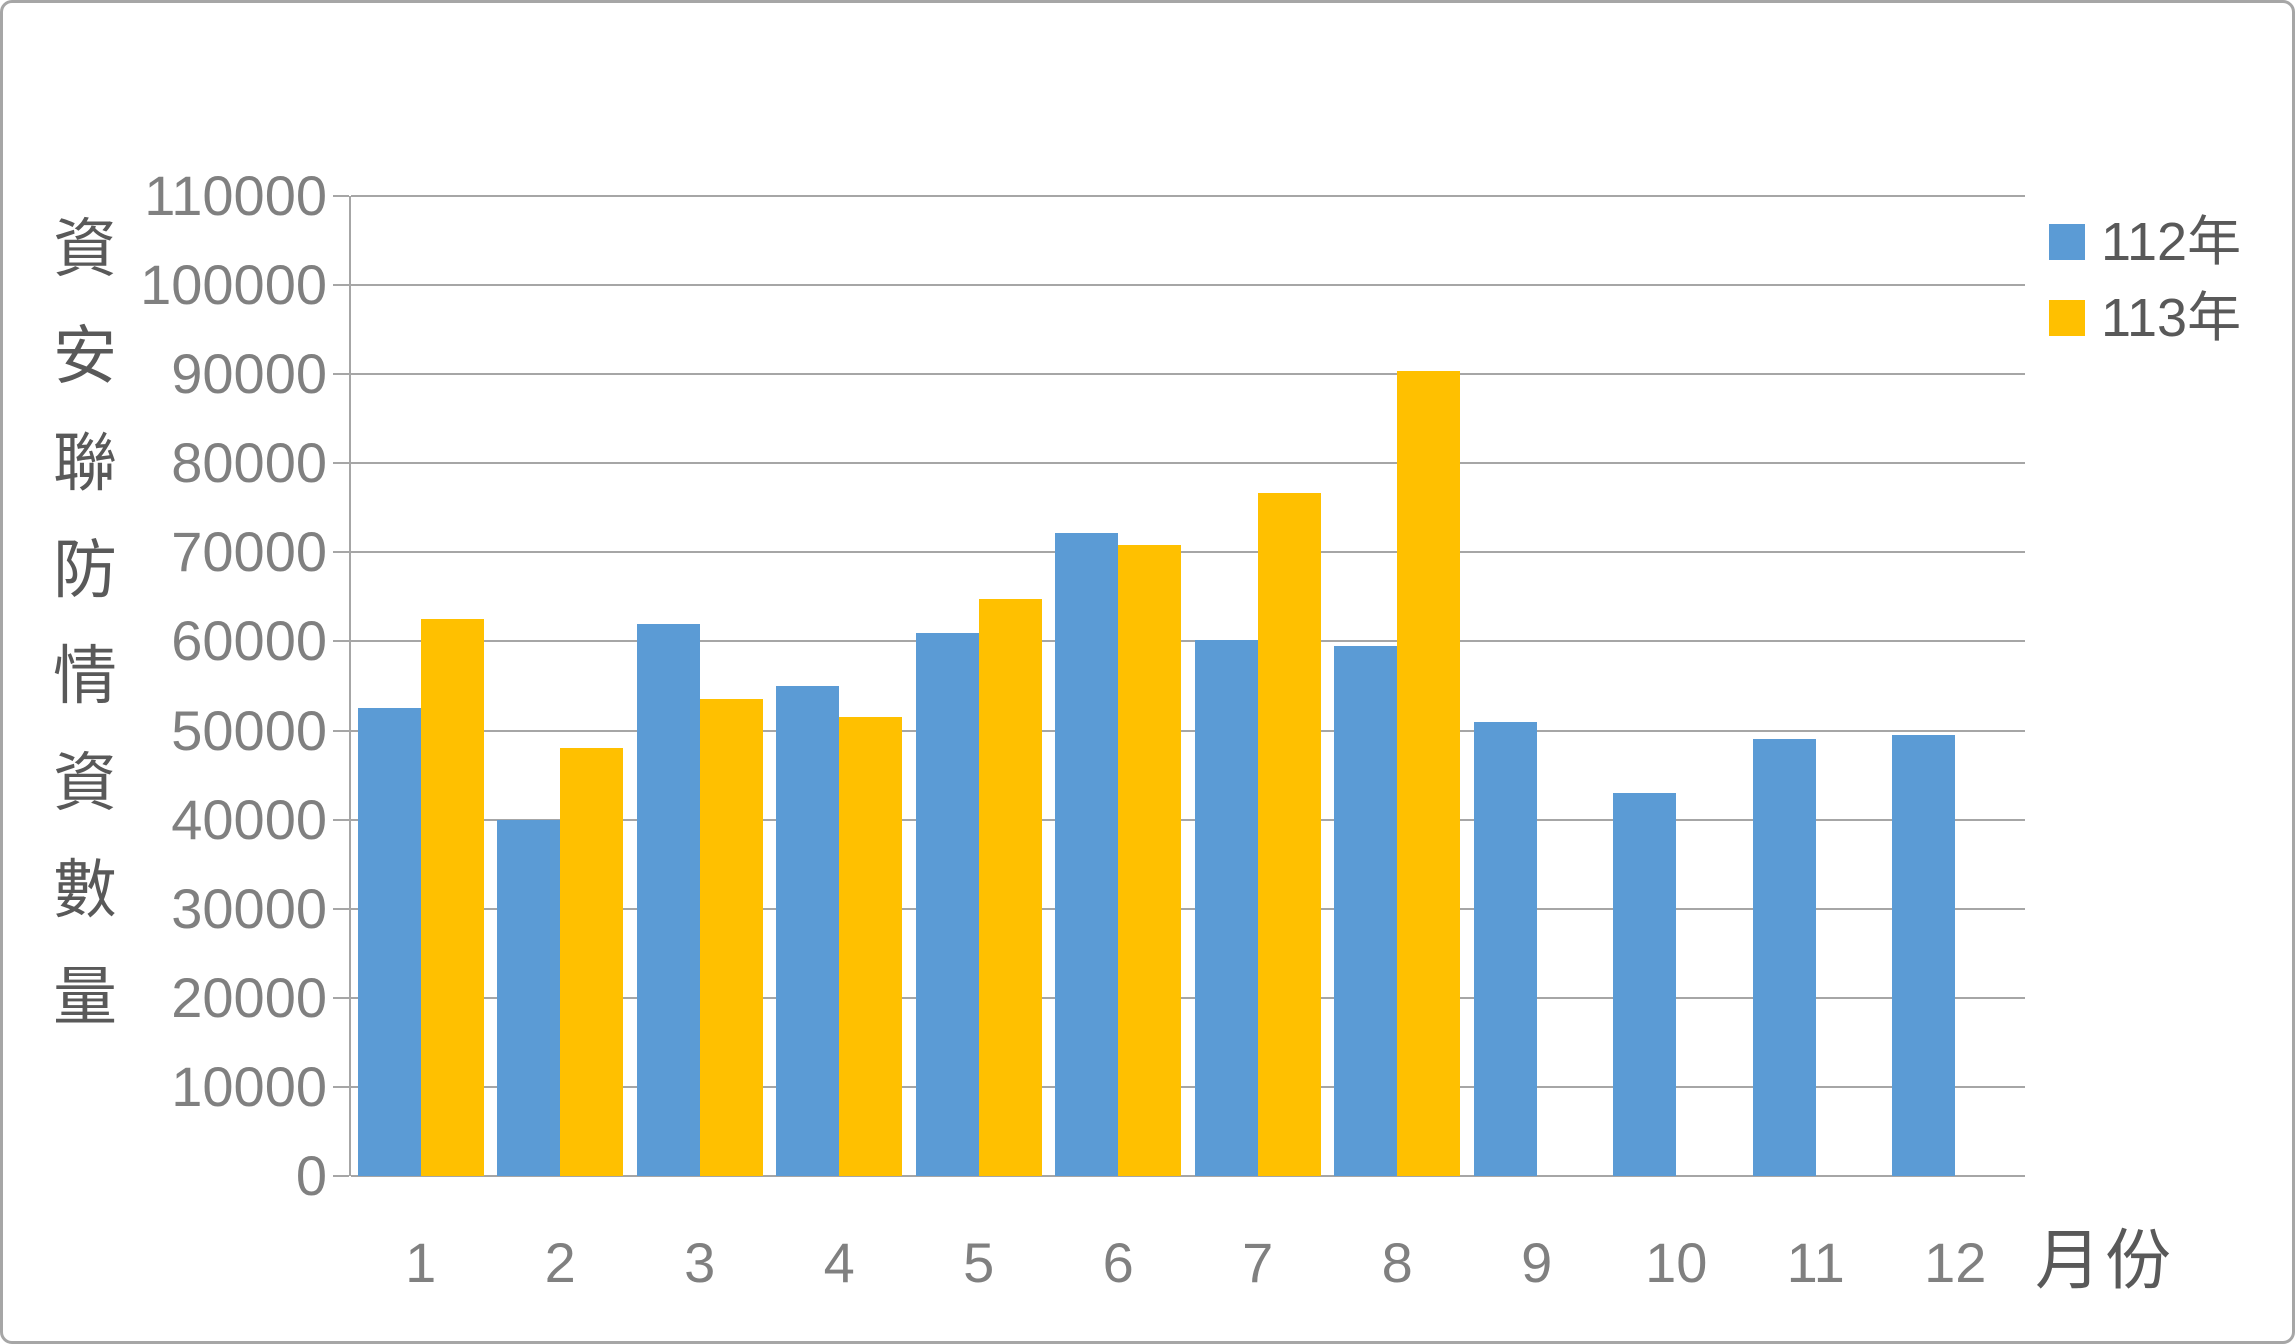 The width and height of the screenshot is (2295, 1344). I want to click on x-tick-label: 6, so click(1118, 1262).